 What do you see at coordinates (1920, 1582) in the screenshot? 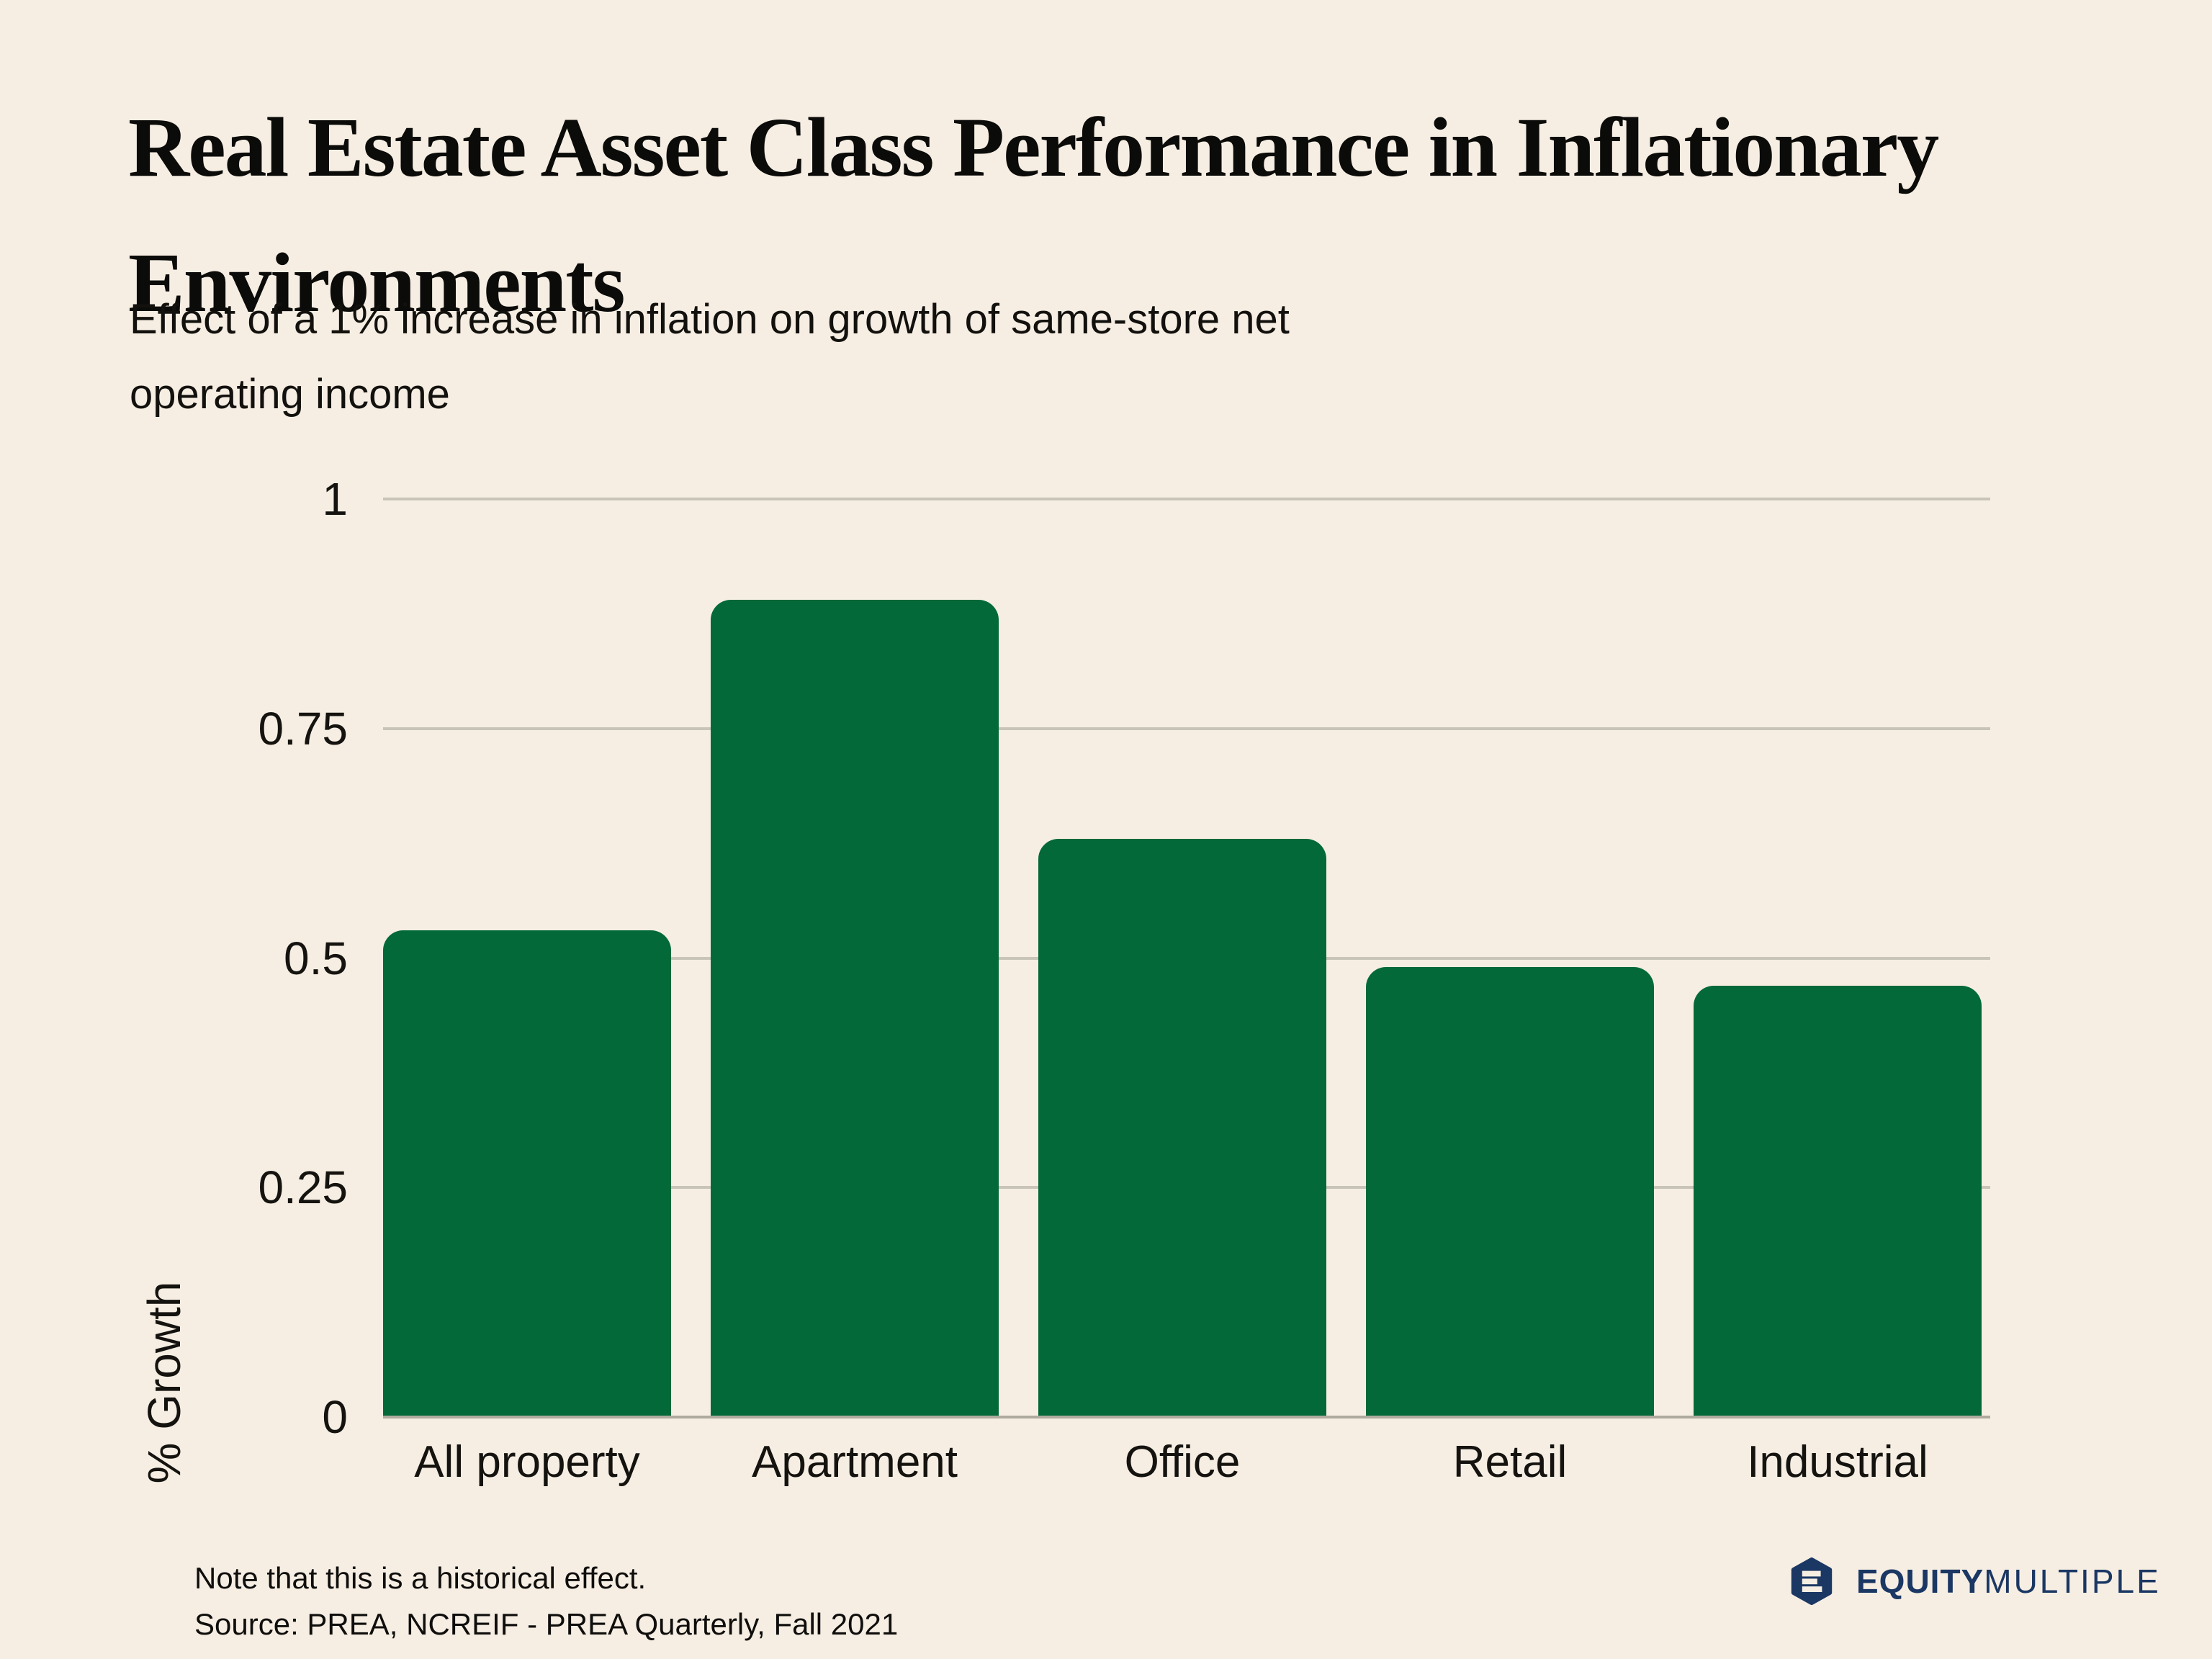
I see `logo-text-equity: EQUITY` at bounding box center [1920, 1582].